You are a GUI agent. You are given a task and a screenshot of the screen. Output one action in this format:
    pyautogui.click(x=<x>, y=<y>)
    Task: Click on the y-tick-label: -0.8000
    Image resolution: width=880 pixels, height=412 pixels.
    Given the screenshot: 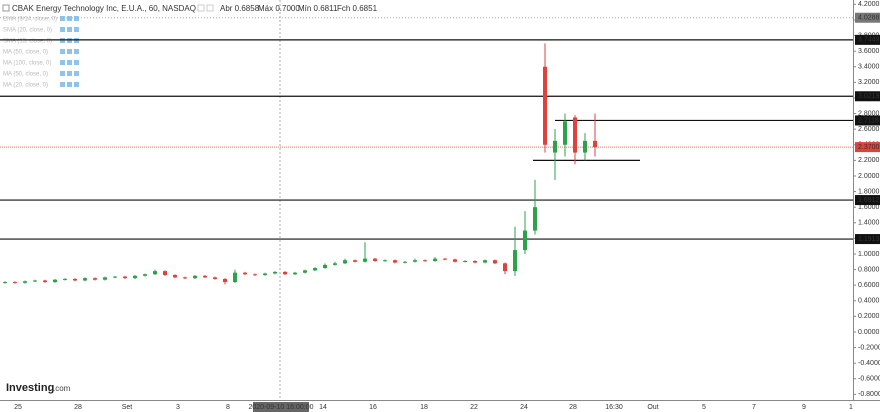 What is the action you would take?
    pyautogui.click(x=869, y=394)
    